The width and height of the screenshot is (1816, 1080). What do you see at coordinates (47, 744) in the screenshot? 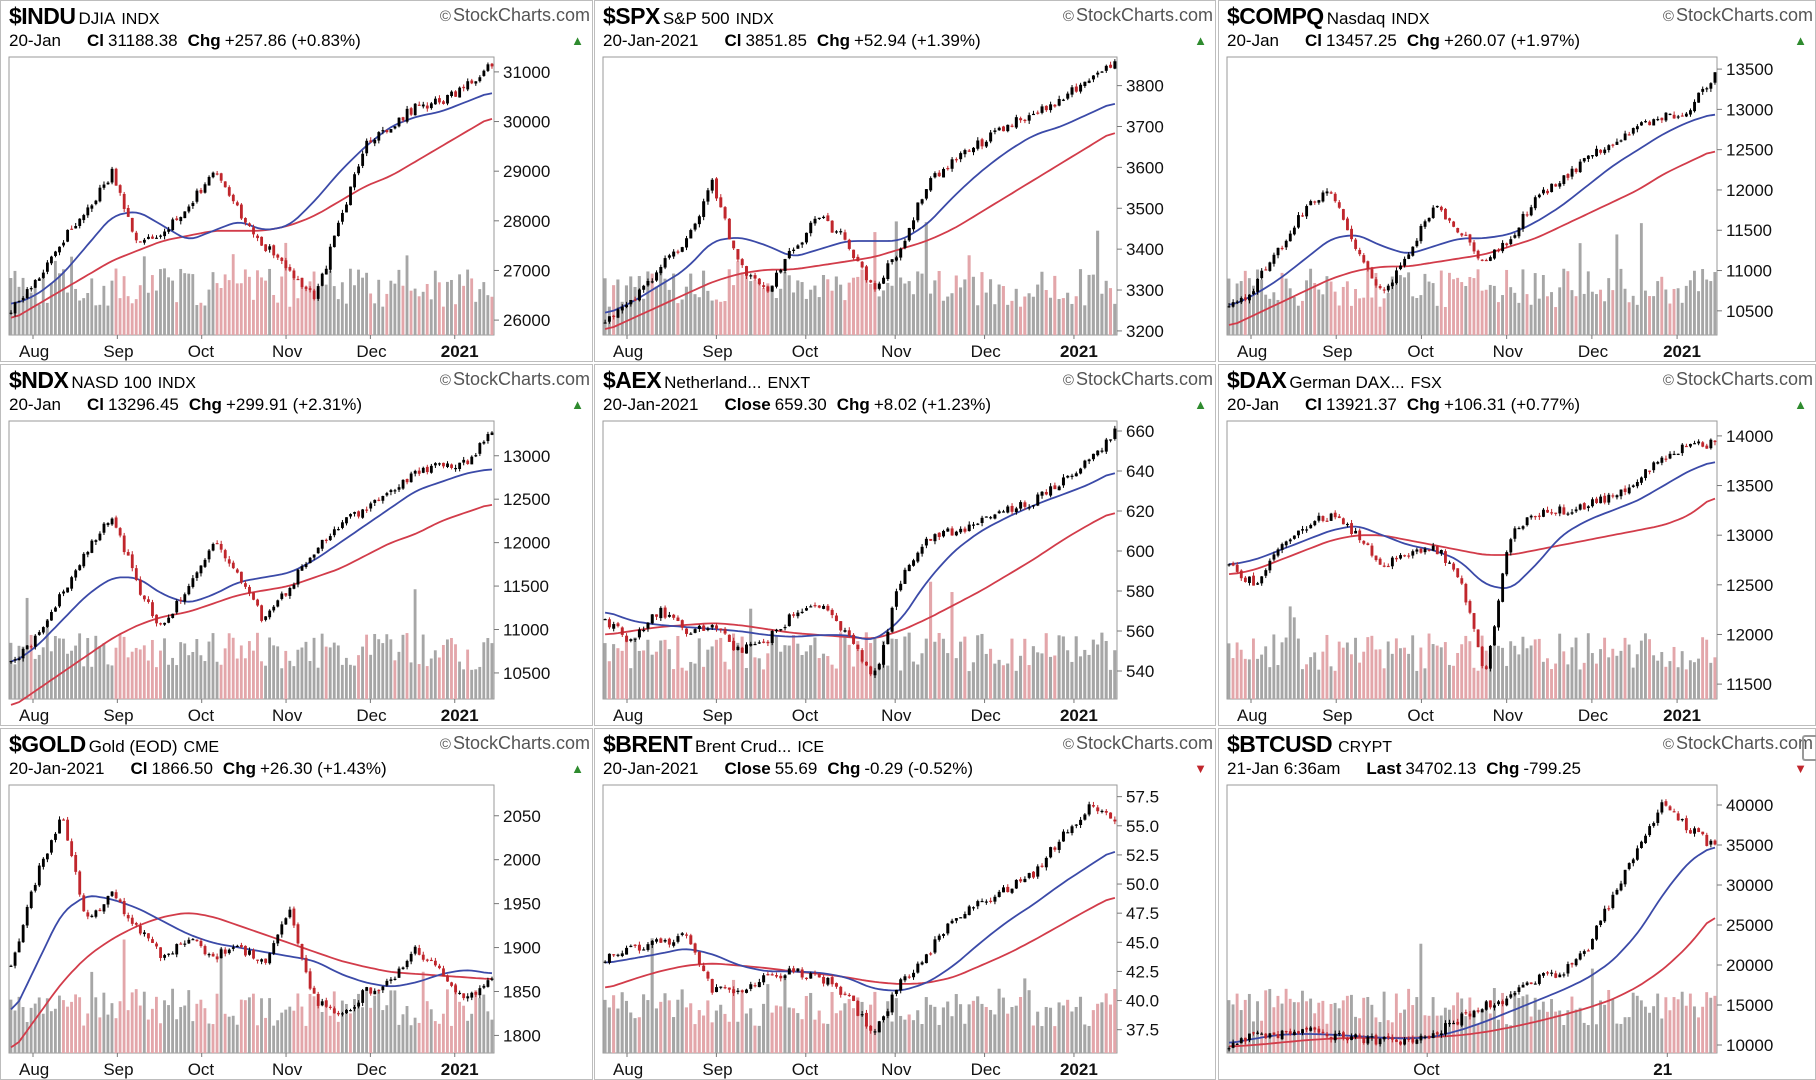
I see `chart-symbol: $GOLD` at bounding box center [47, 744].